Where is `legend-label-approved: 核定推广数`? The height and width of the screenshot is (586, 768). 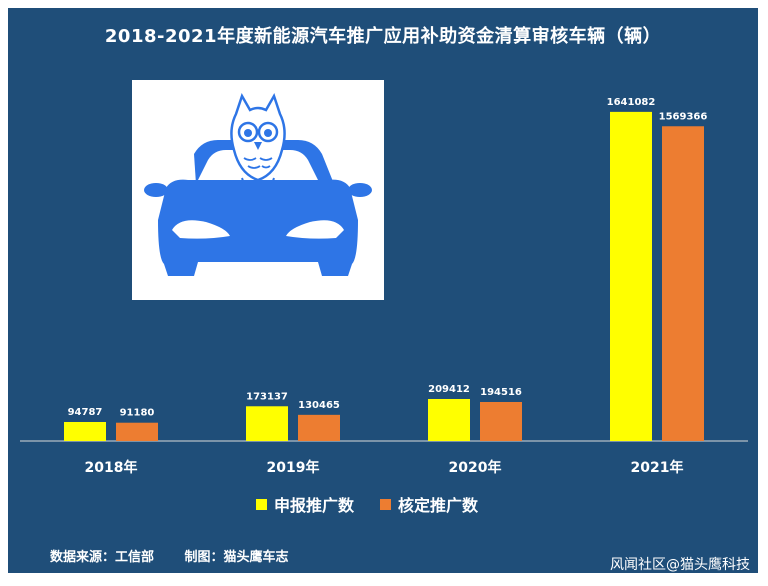
legend-label-approved: 核定推广数 is located at coordinates (438, 505).